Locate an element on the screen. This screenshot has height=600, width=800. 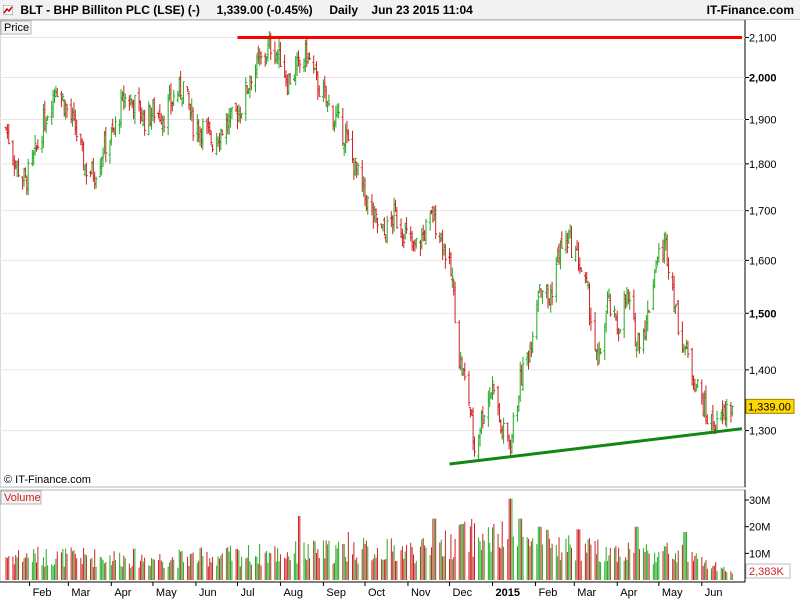
price-y-tick-label: 1,800 is located at coordinates (763, 165).